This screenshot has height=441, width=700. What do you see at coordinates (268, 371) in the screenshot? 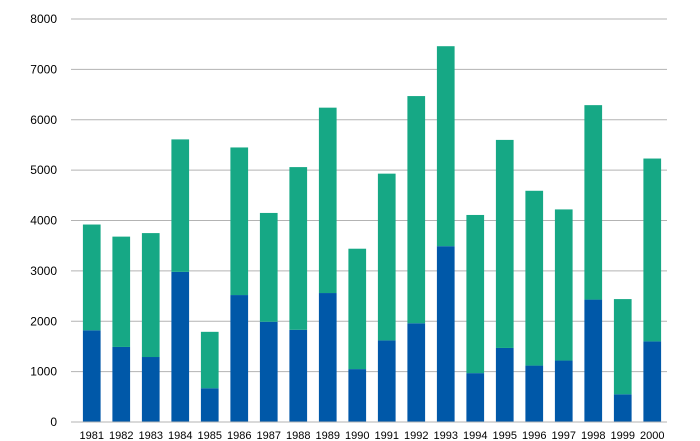
I see `bar-segment-1987-s1` at bounding box center [268, 371].